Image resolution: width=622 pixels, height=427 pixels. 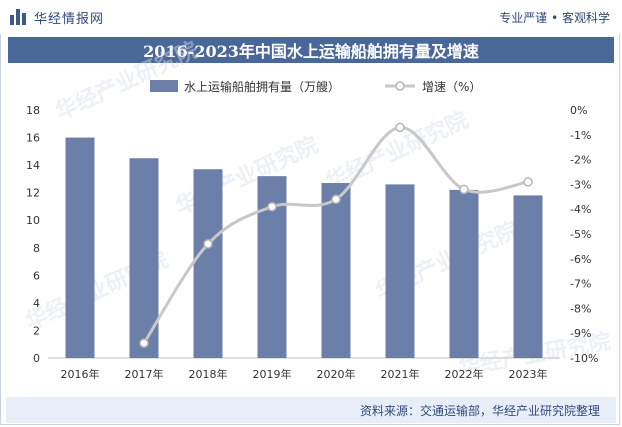 I want to click on x-tick-label: 2018年, so click(x=208, y=374).